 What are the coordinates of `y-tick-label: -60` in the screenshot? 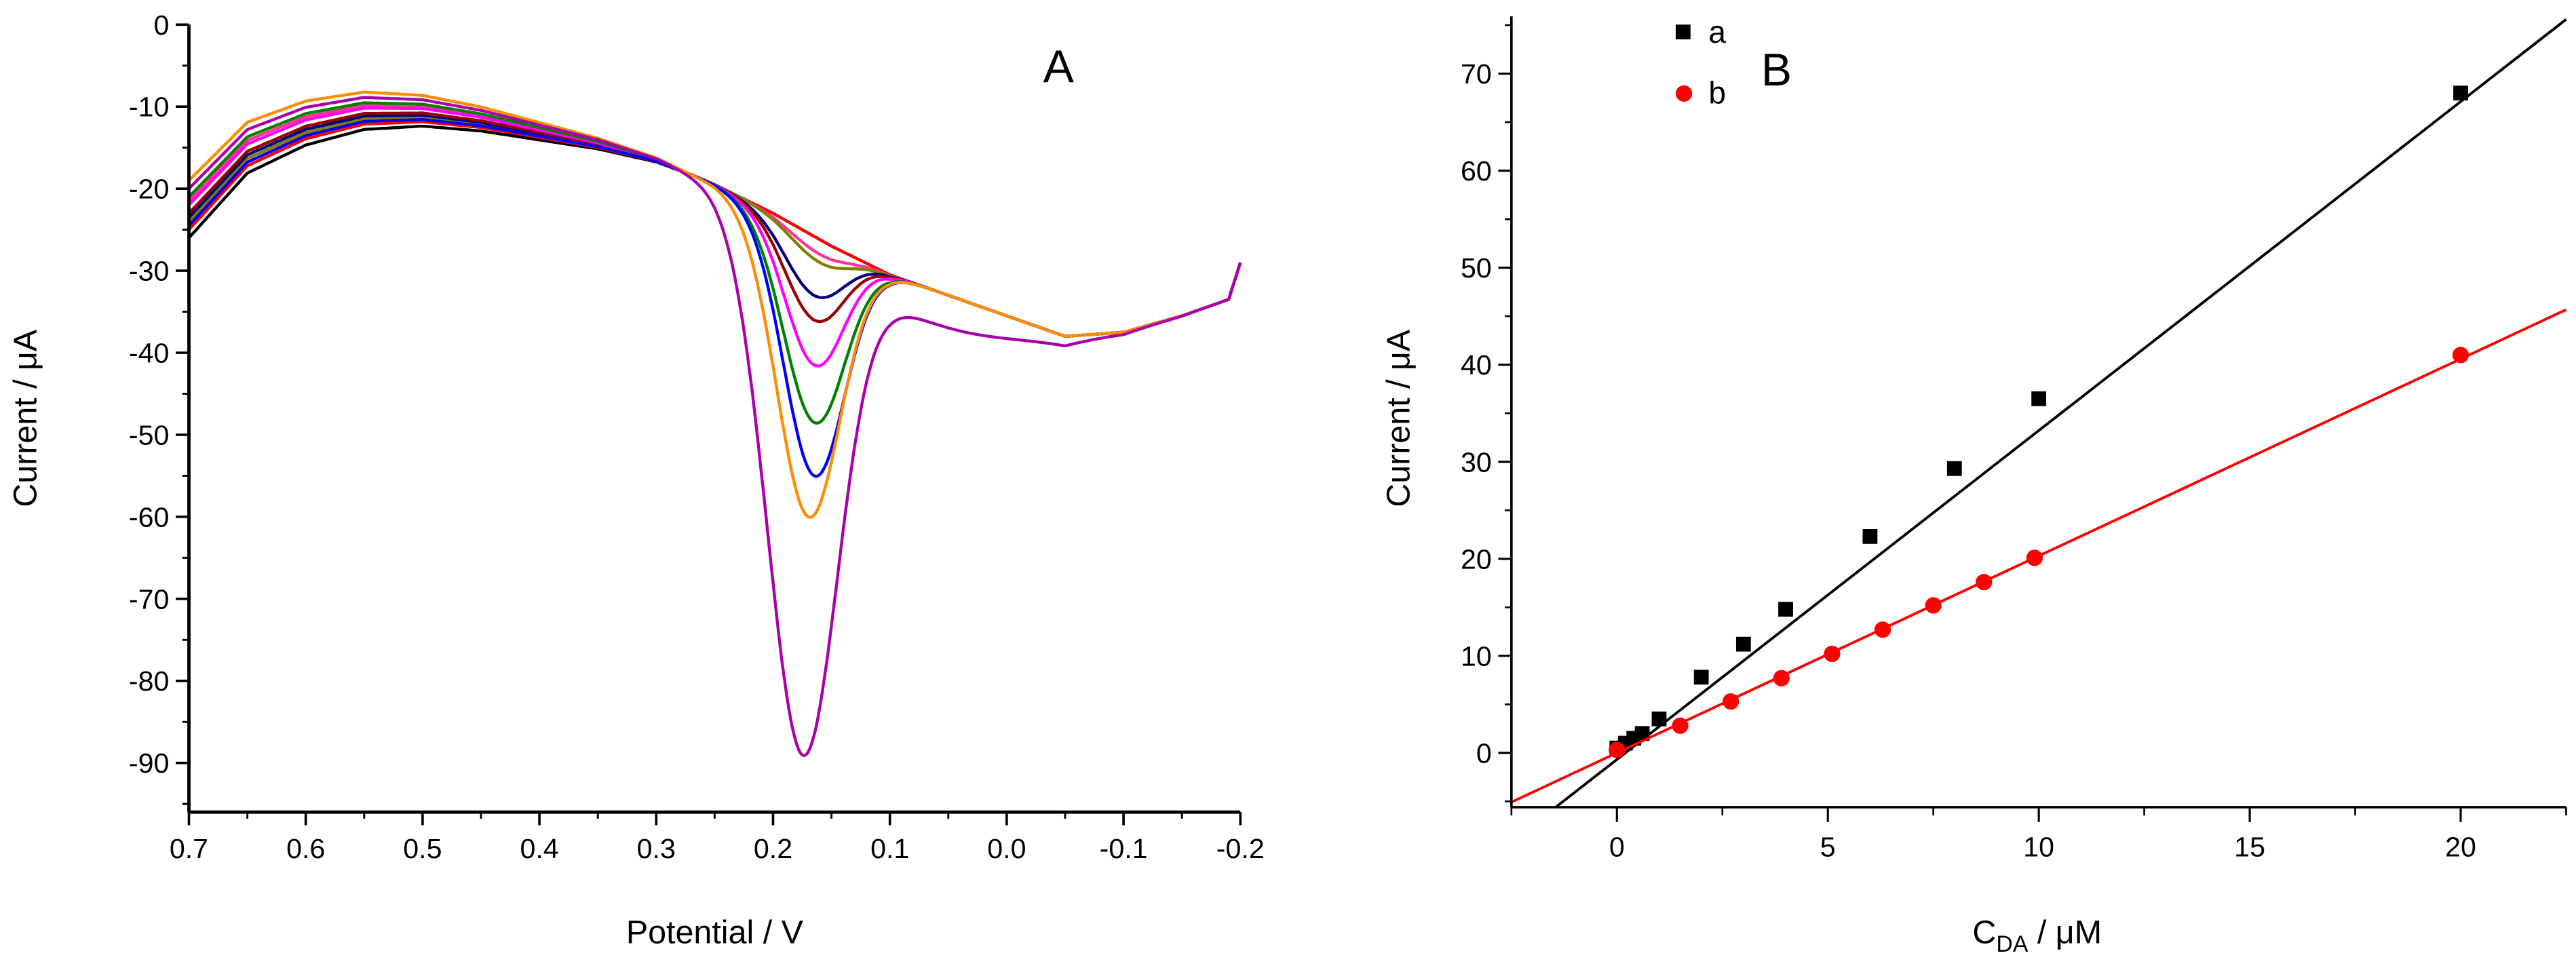 It's located at (149, 517).